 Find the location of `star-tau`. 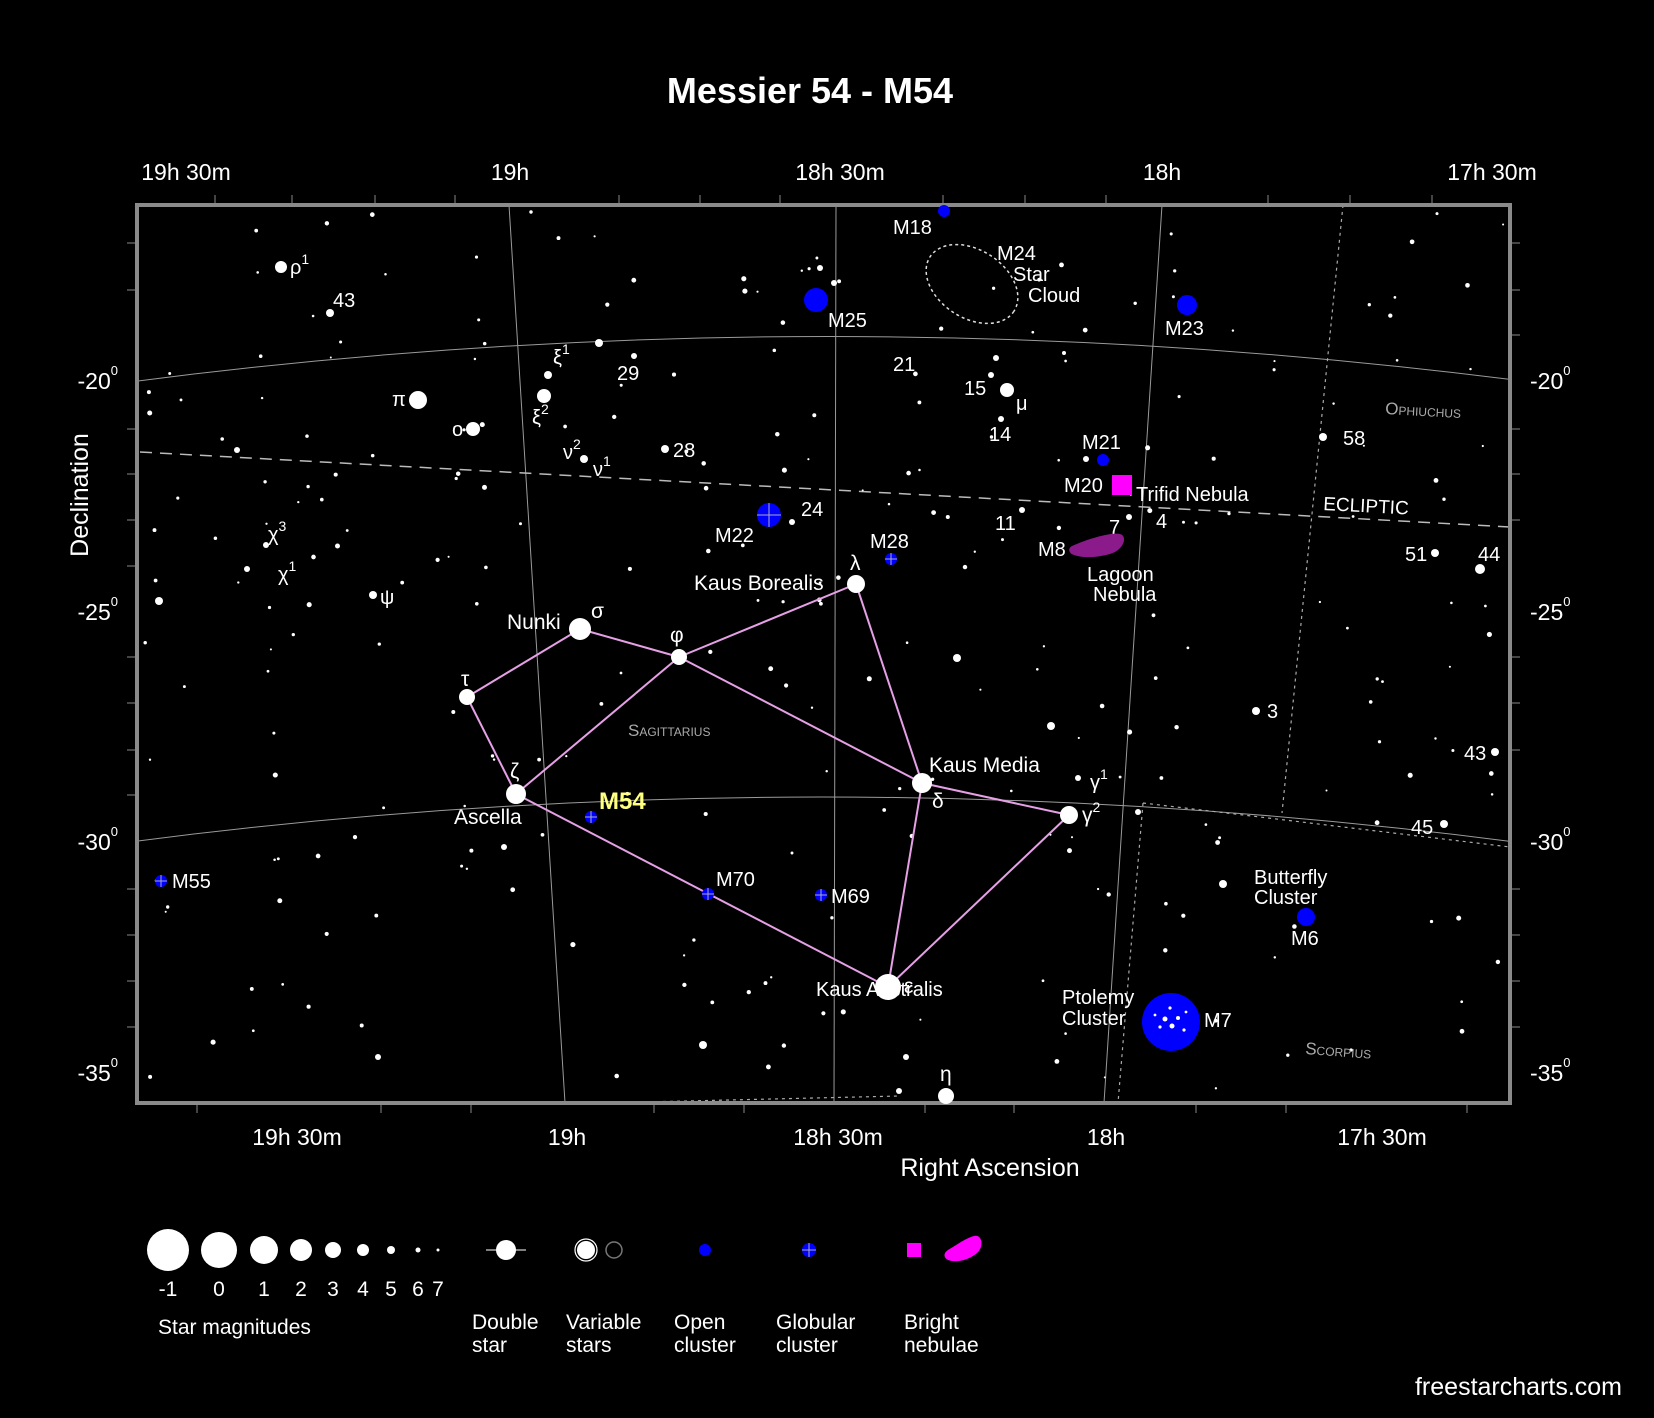

star-tau is located at coordinates (467, 697).